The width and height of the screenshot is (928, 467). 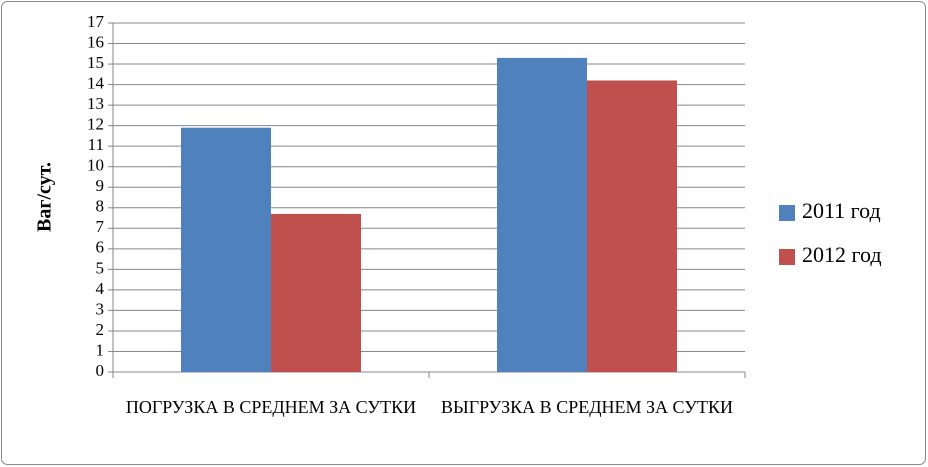 I want to click on y-tick-label: 4, so click(x=100, y=288).